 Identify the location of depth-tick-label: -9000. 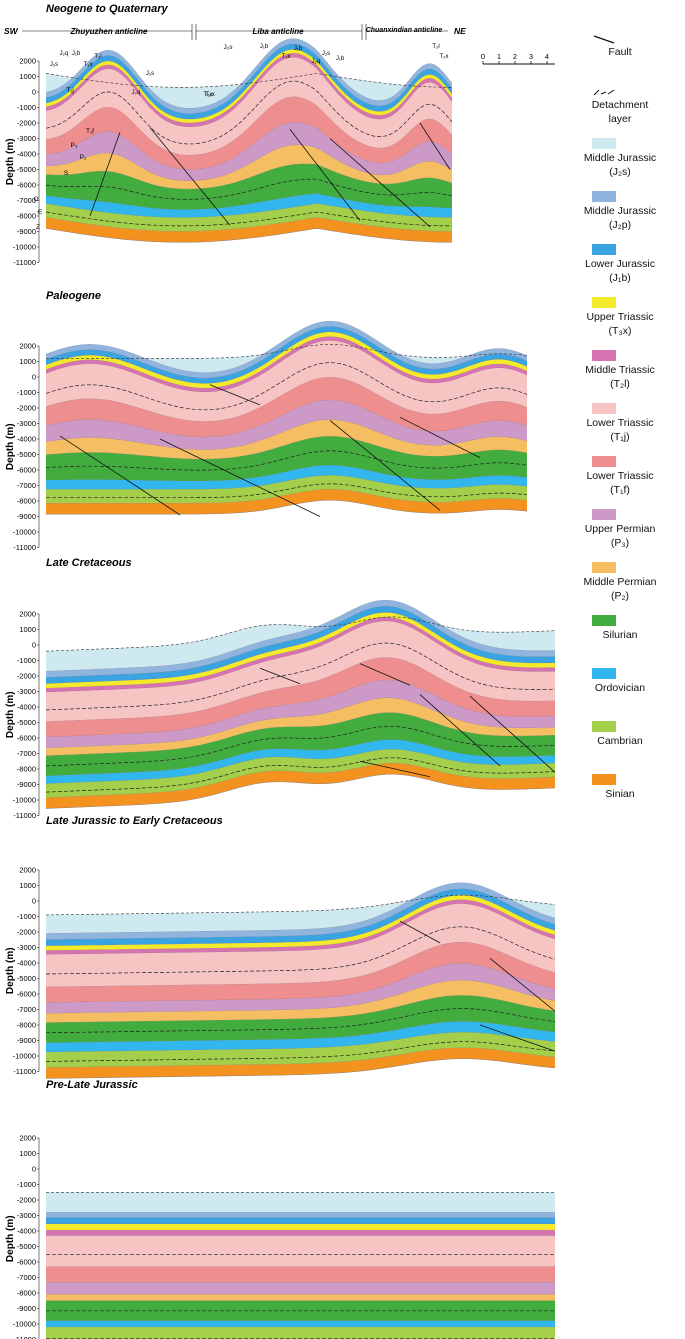
(26, 784).